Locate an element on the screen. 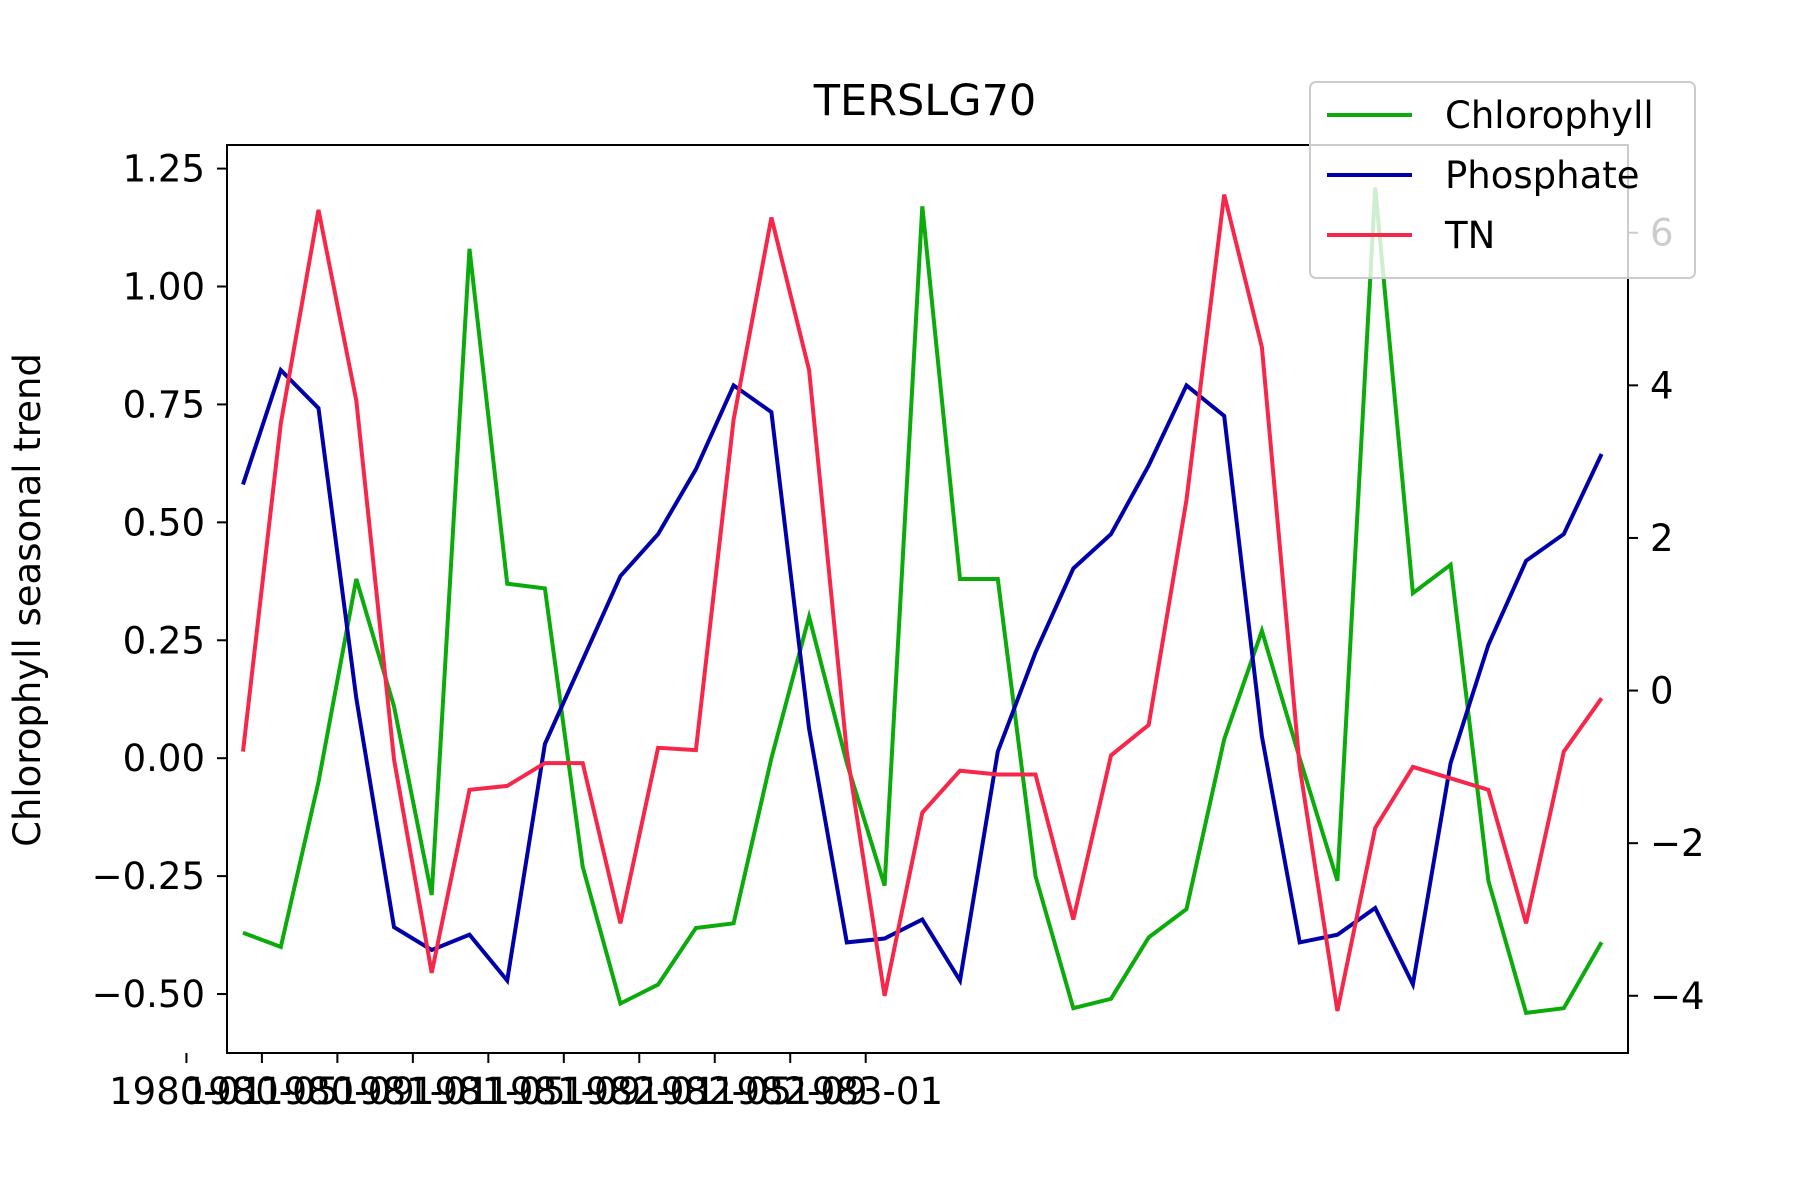 The image size is (1800, 1200). x-tick-label: 1980-01 is located at coordinates (186, 1091).